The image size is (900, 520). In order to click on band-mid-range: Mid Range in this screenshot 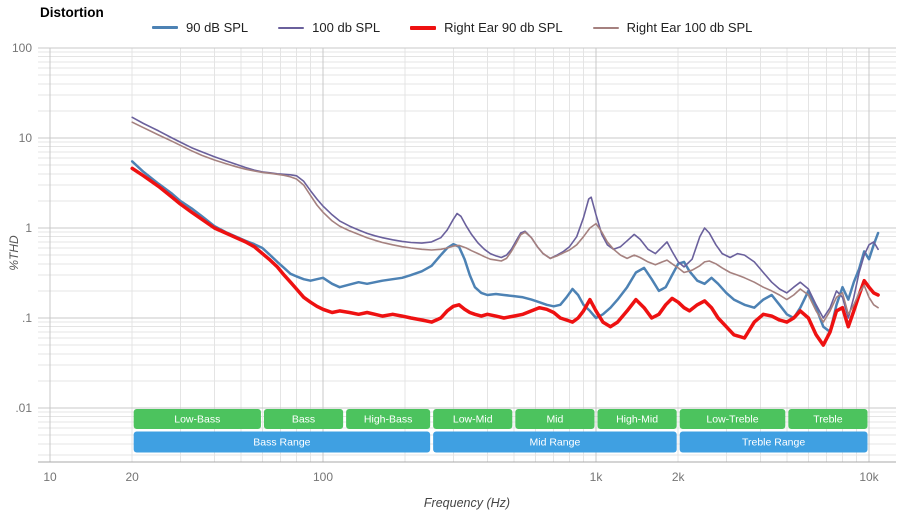, I will do `click(555, 442)`.